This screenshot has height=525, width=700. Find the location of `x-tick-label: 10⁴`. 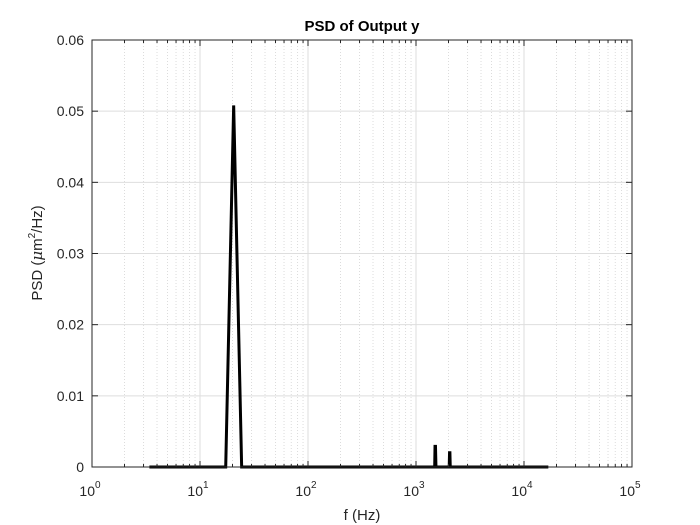

x-tick-label: 10⁴ is located at coordinates (522, 489).